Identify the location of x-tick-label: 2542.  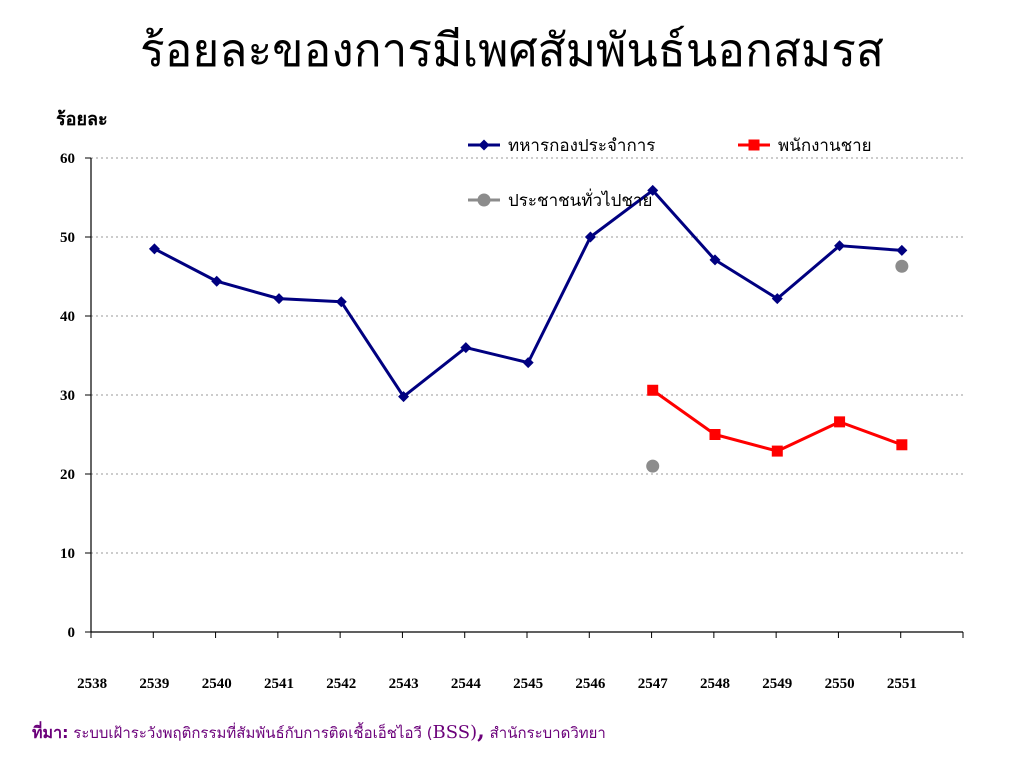
(341, 684).